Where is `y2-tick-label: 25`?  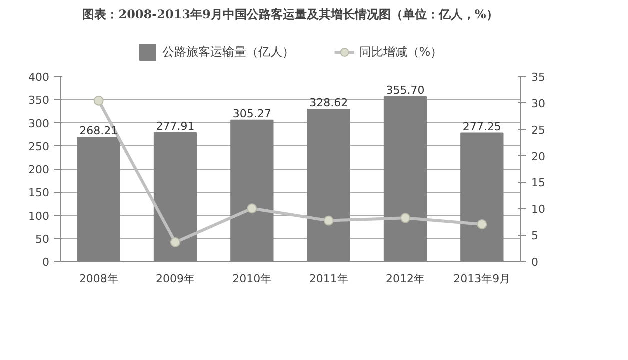
y2-tick-label: 25 is located at coordinates (539, 130).